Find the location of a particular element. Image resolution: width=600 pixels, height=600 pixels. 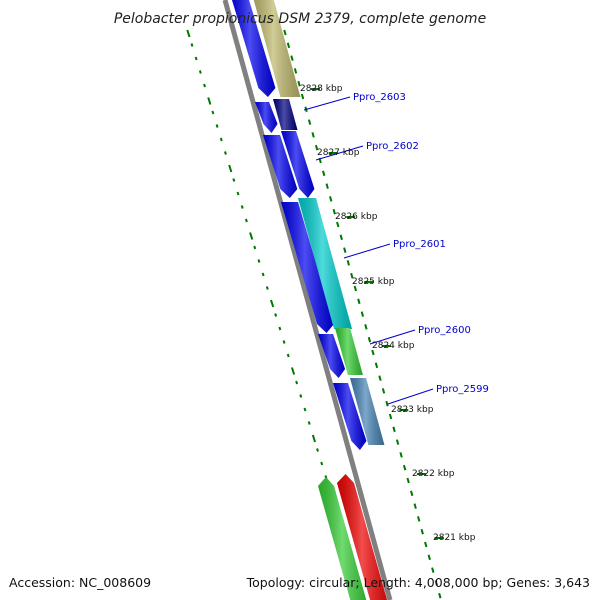

scale-label-2823: 2823 kbp is located at coordinates (412, 410).